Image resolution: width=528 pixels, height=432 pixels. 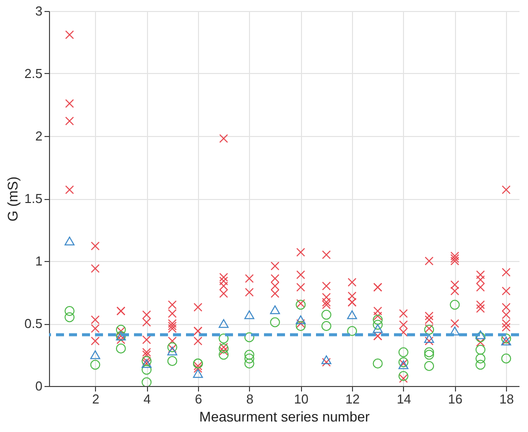 What do you see at coordinates (38, 261) in the screenshot?
I see `y-tick-label: 1` at bounding box center [38, 261].